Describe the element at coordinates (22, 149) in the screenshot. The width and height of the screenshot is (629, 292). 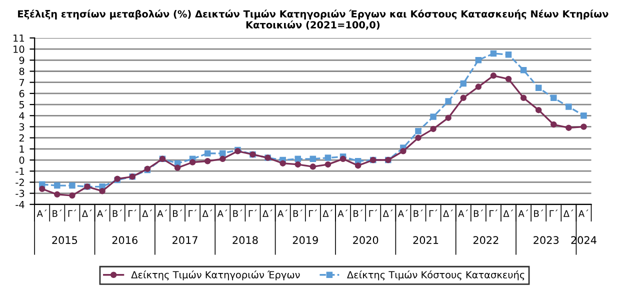
I see `y-tick-label: 1` at that location.